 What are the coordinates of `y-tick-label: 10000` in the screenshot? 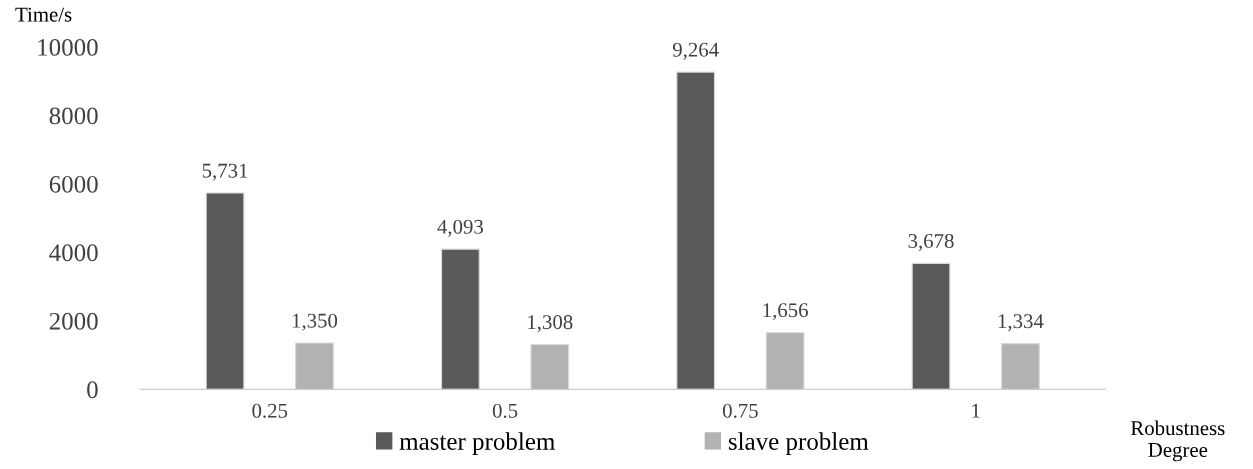 It's located at (68, 47).